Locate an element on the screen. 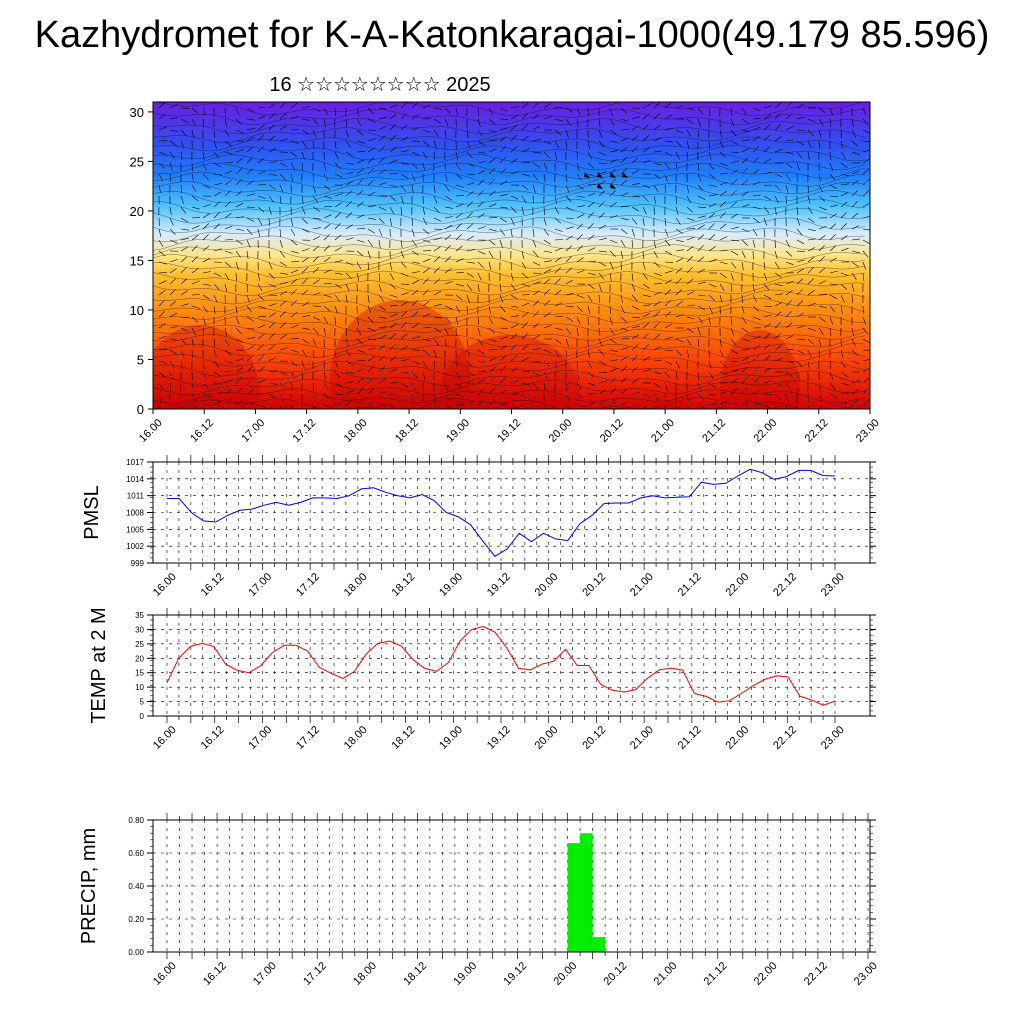 The image size is (1024, 1024). y-tick-label: 0.00 is located at coordinates (136, 952).